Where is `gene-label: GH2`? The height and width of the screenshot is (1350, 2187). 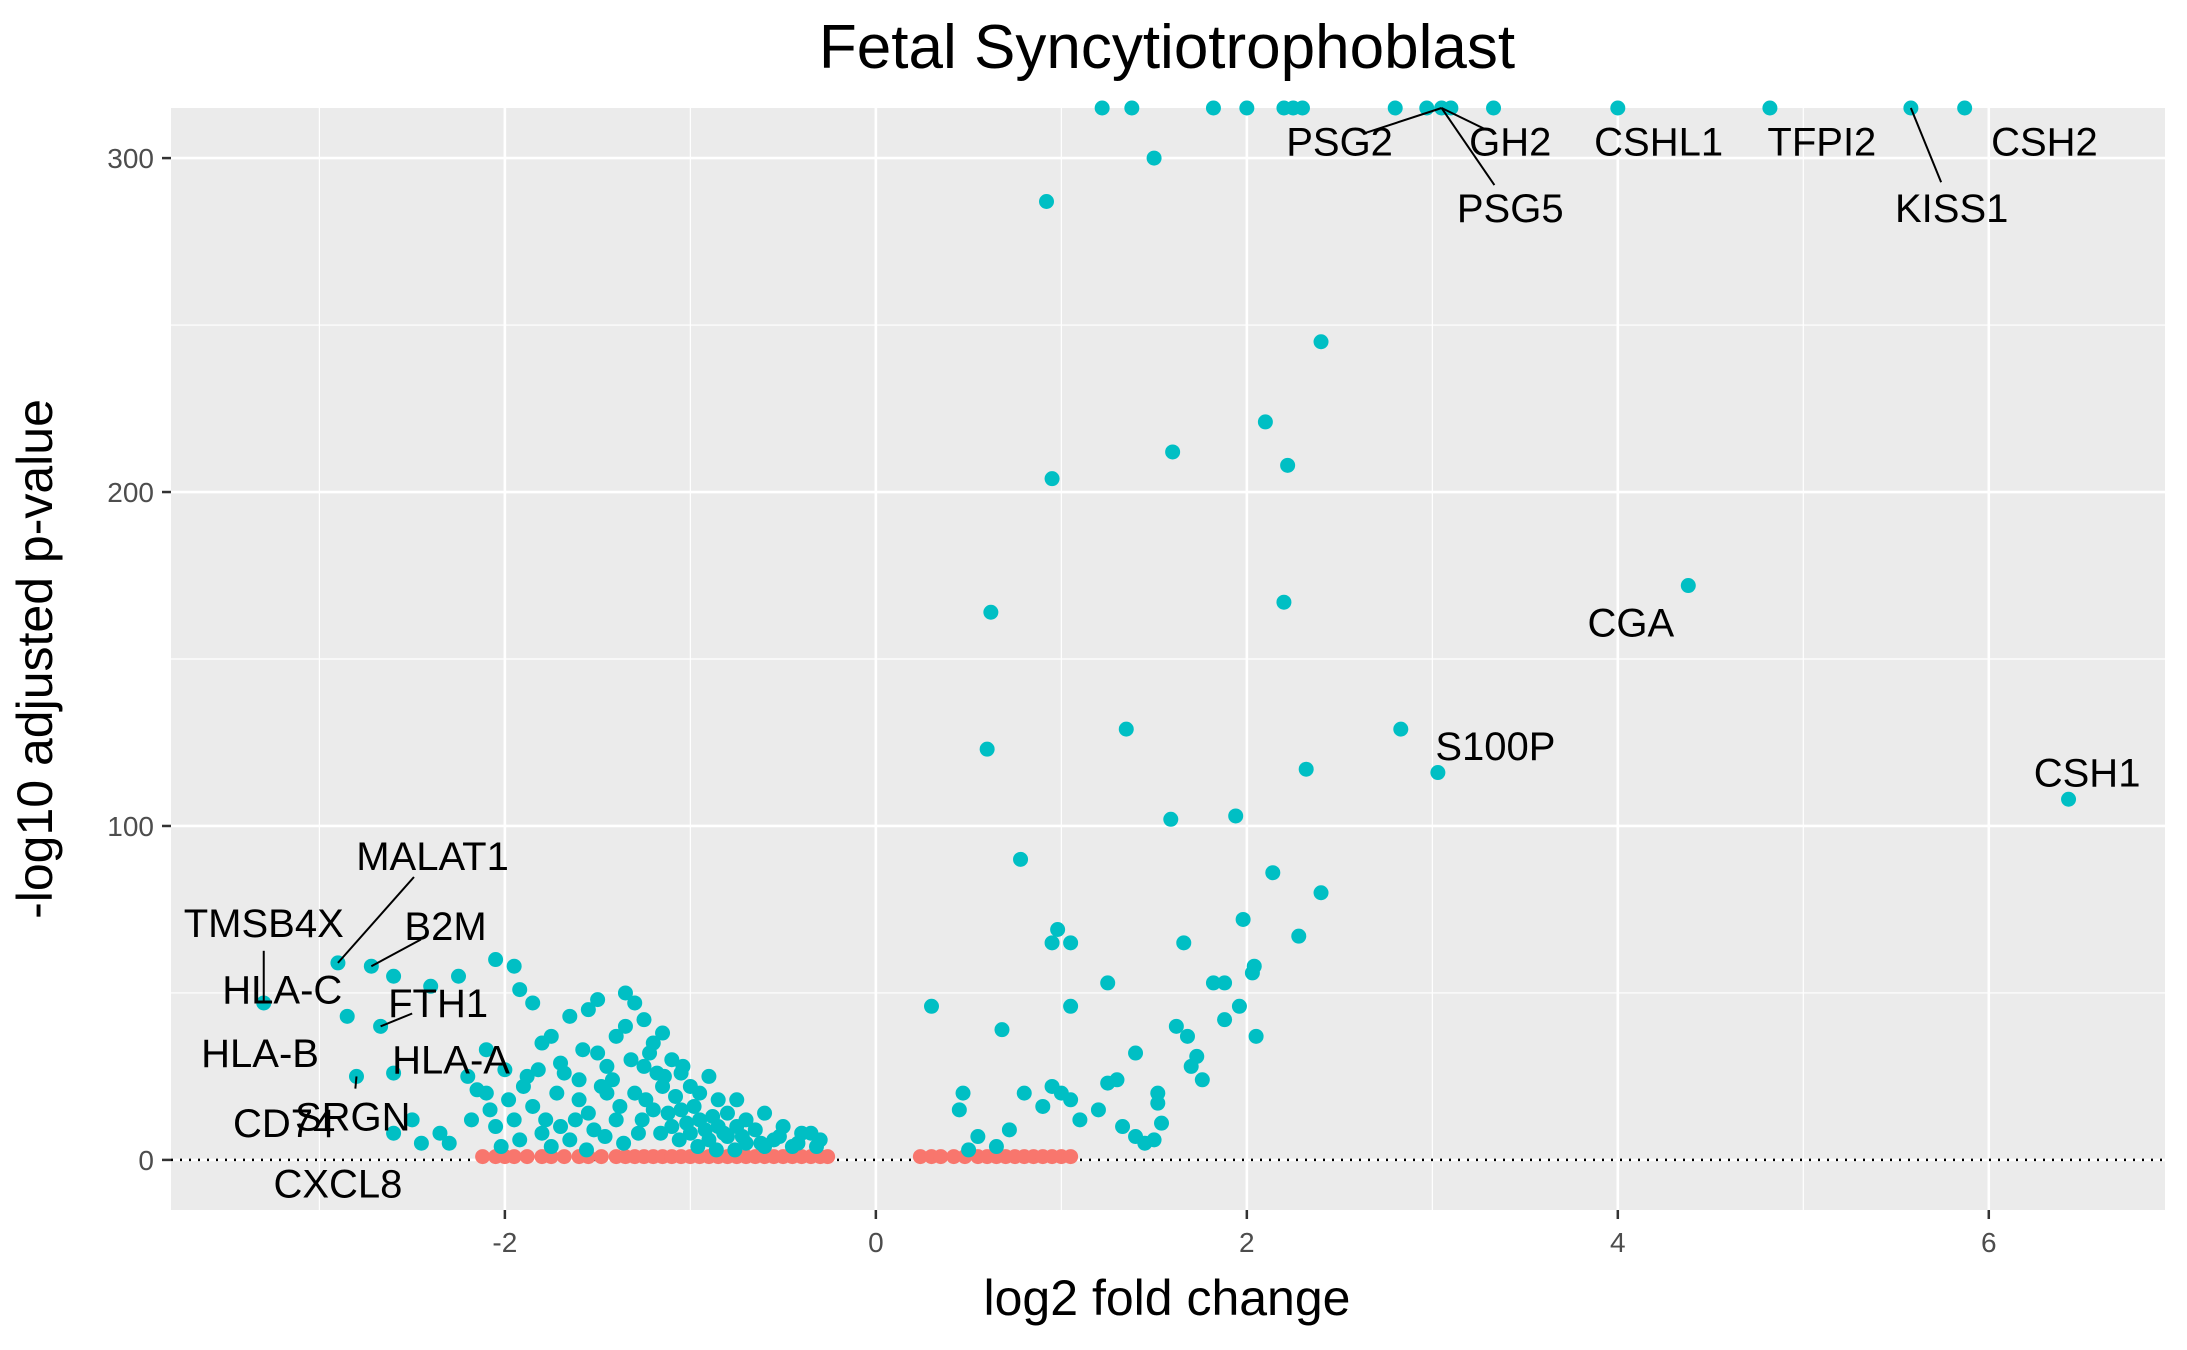
gene-label: GH2 is located at coordinates (1510, 142).